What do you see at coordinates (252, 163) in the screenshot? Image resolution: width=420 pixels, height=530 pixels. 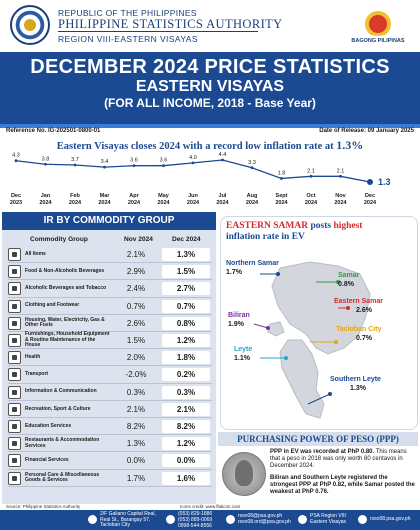 I see `data-label: 3.3` at bounding box center [252, 163].